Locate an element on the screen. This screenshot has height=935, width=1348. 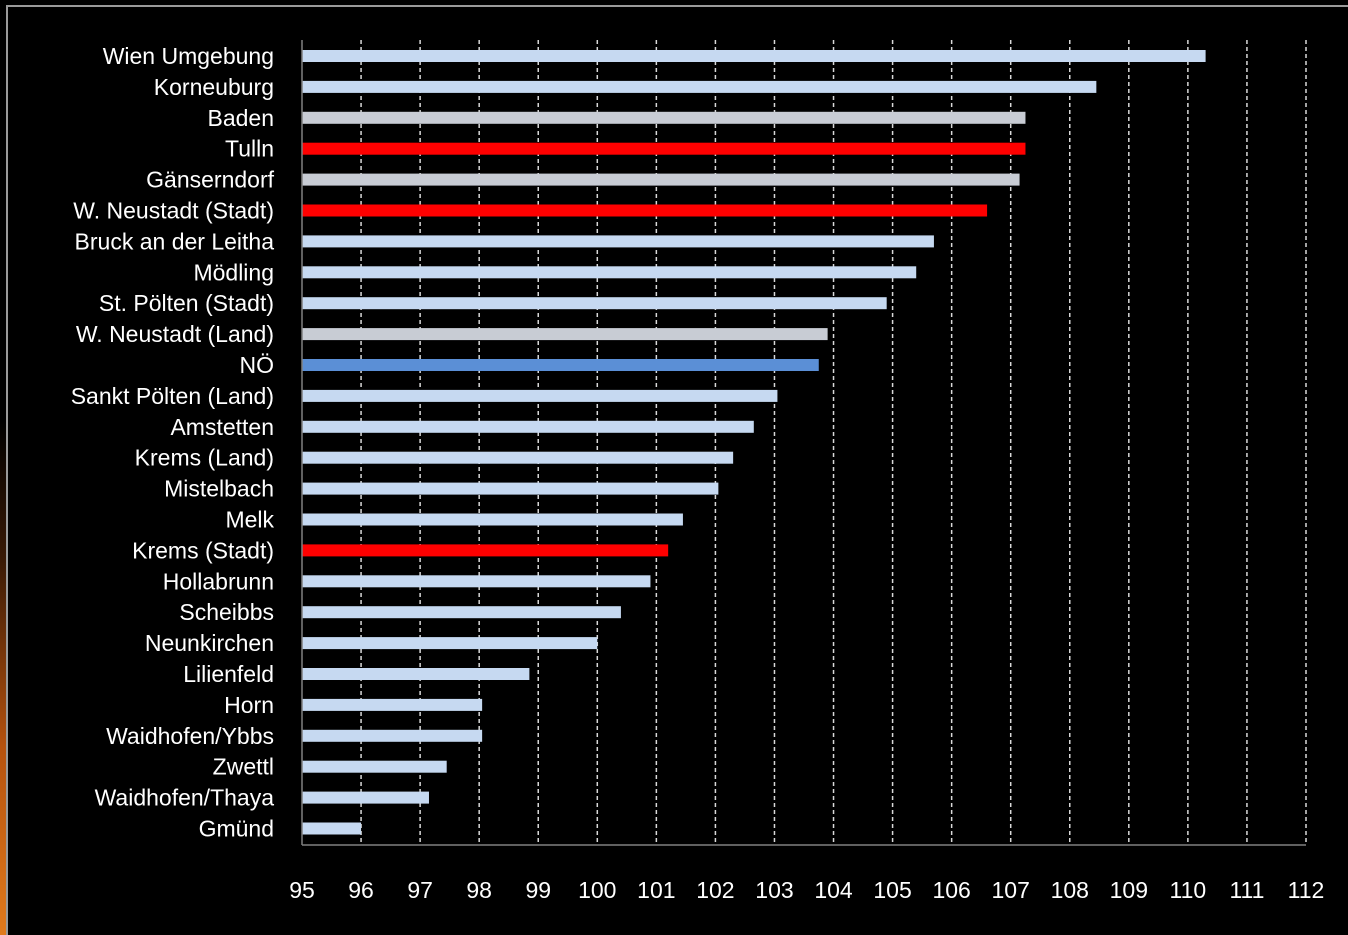
category-label: Amstetten is located at coordinates (222, 427).